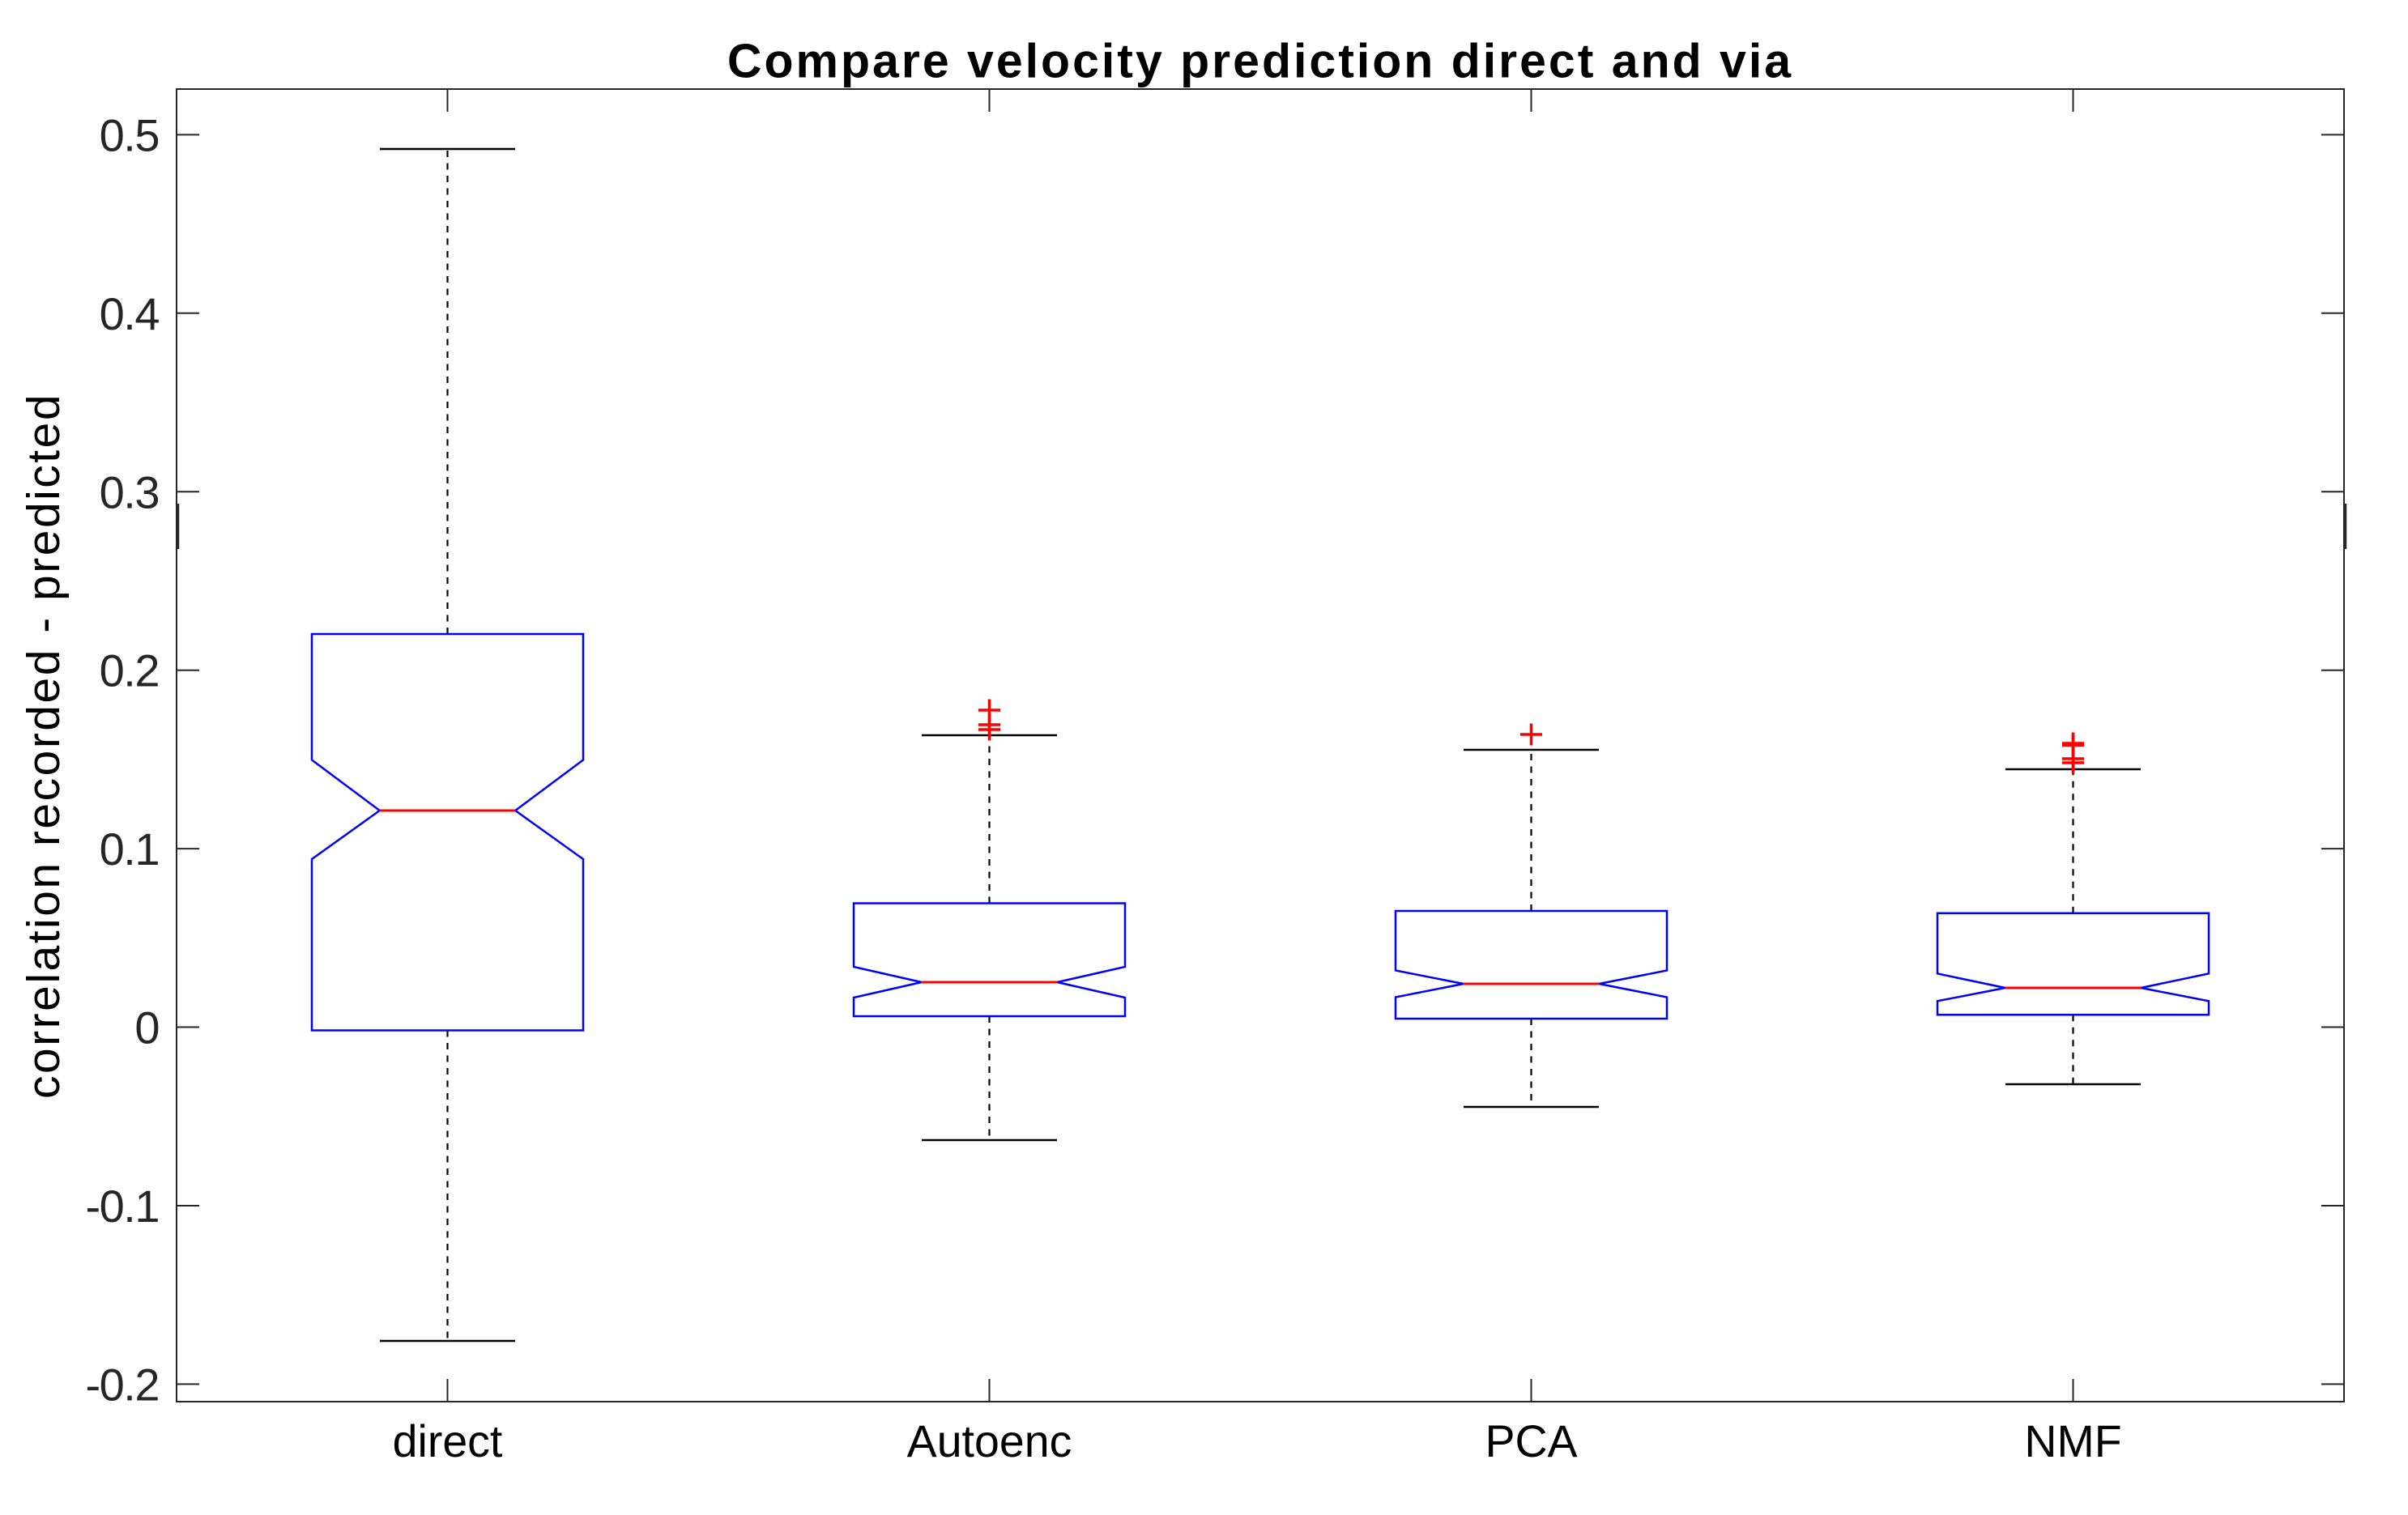 The height and width of the screenshot is (1515, 2408). I want to click on svg-text: 0.3, so click(129, 491).